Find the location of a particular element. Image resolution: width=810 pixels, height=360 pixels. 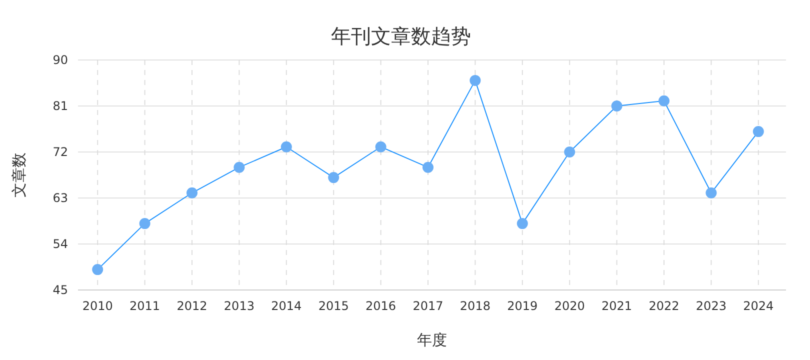

x-tick-label: 2016 is located at coordinates (381, 306).